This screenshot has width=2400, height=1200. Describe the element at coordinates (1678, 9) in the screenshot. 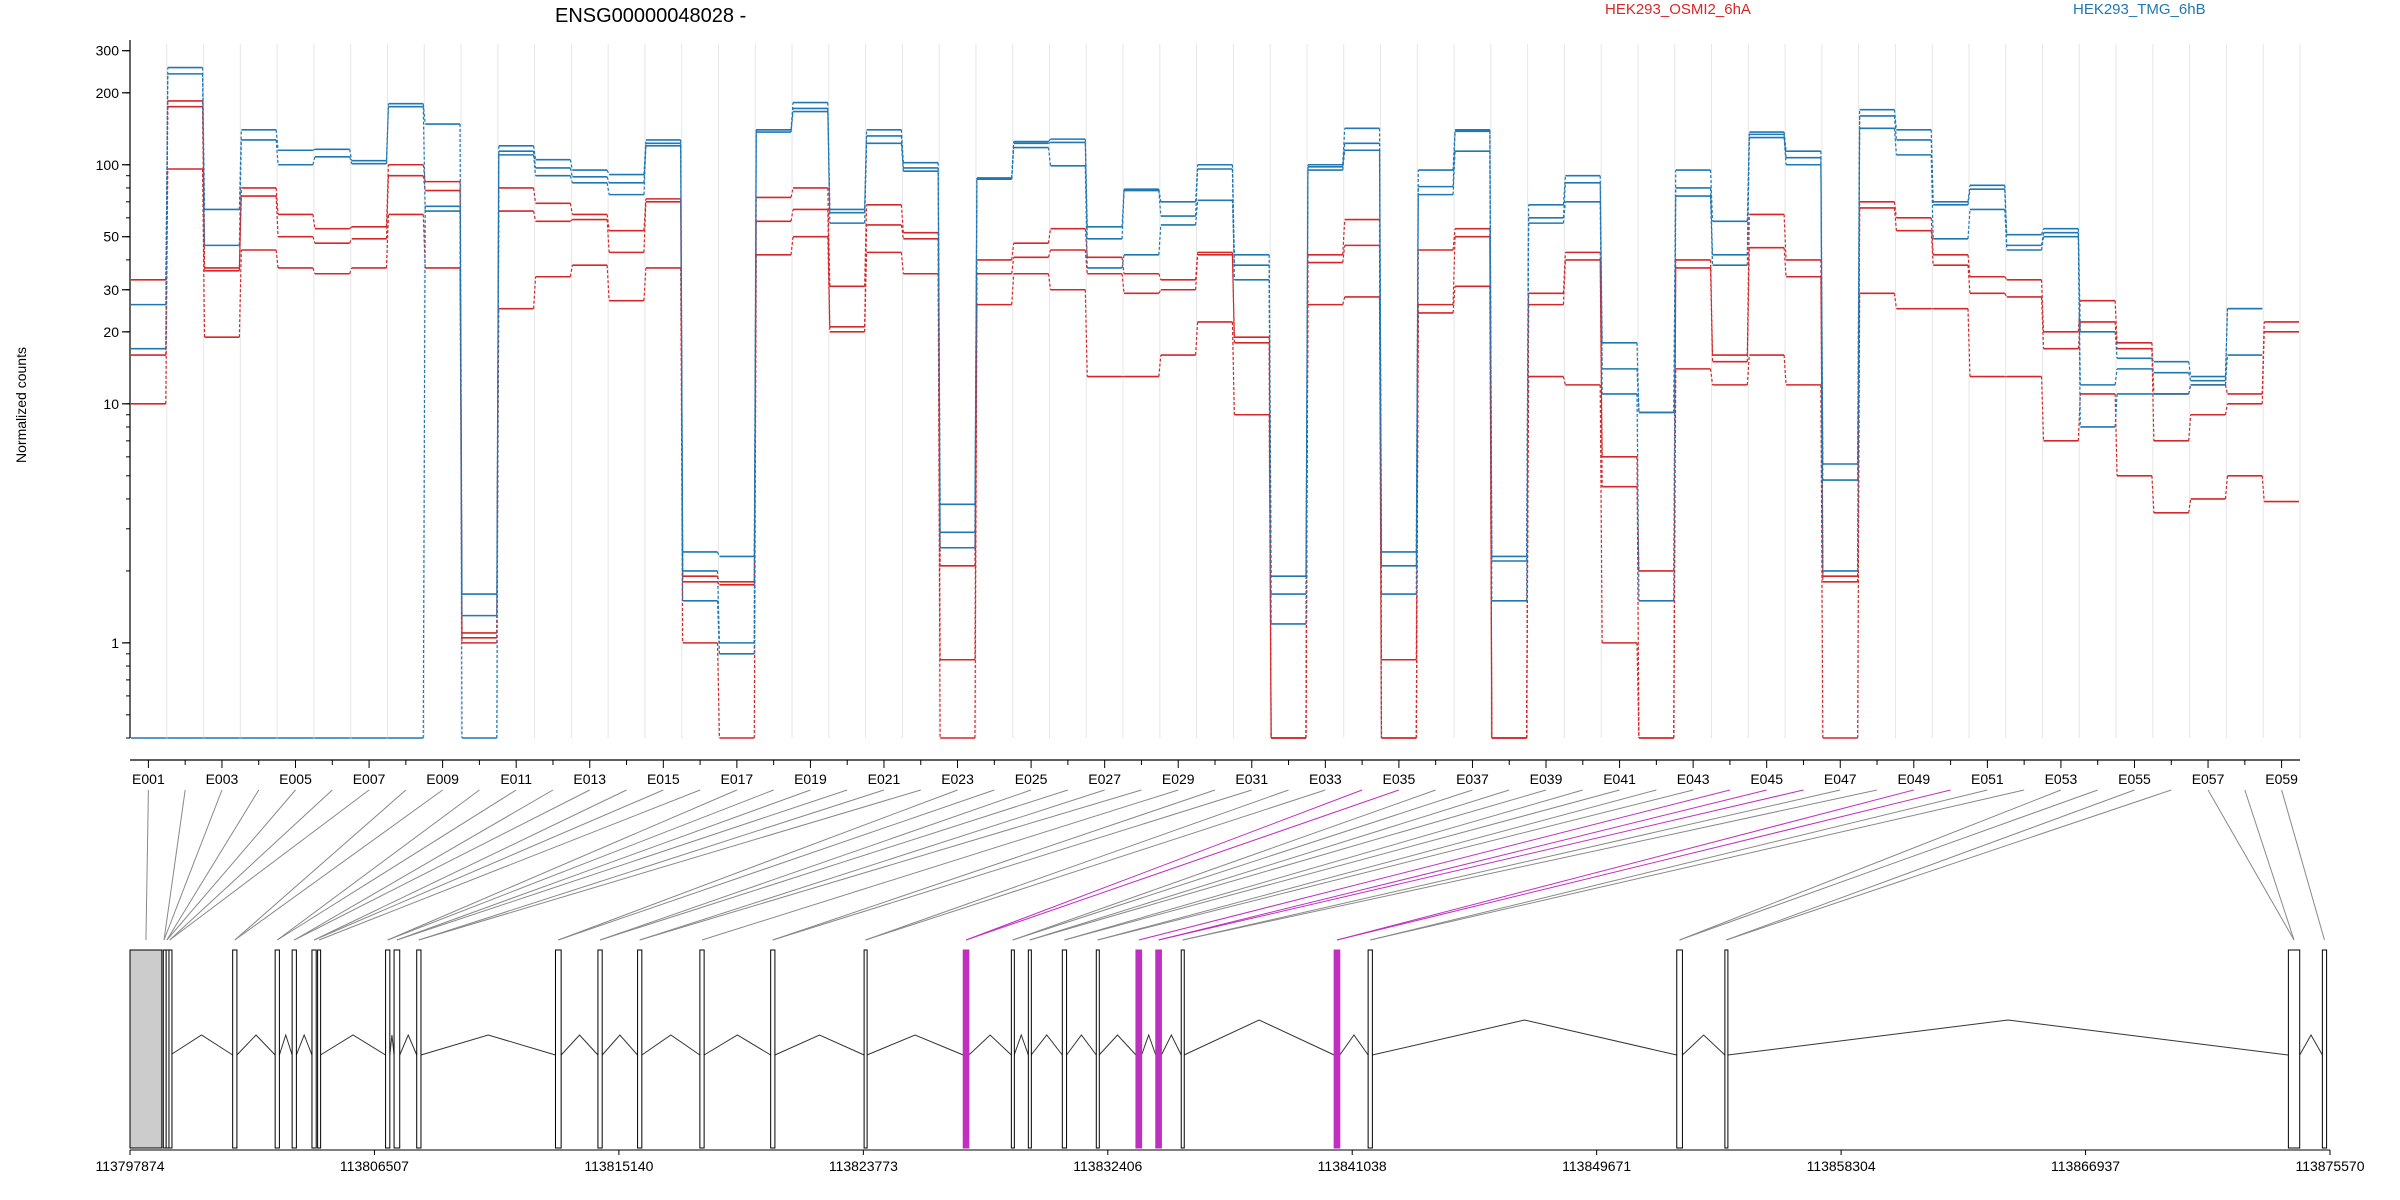

I see `legend-entry-osmi2: HEK293_OSMI2_6hA` at that location.